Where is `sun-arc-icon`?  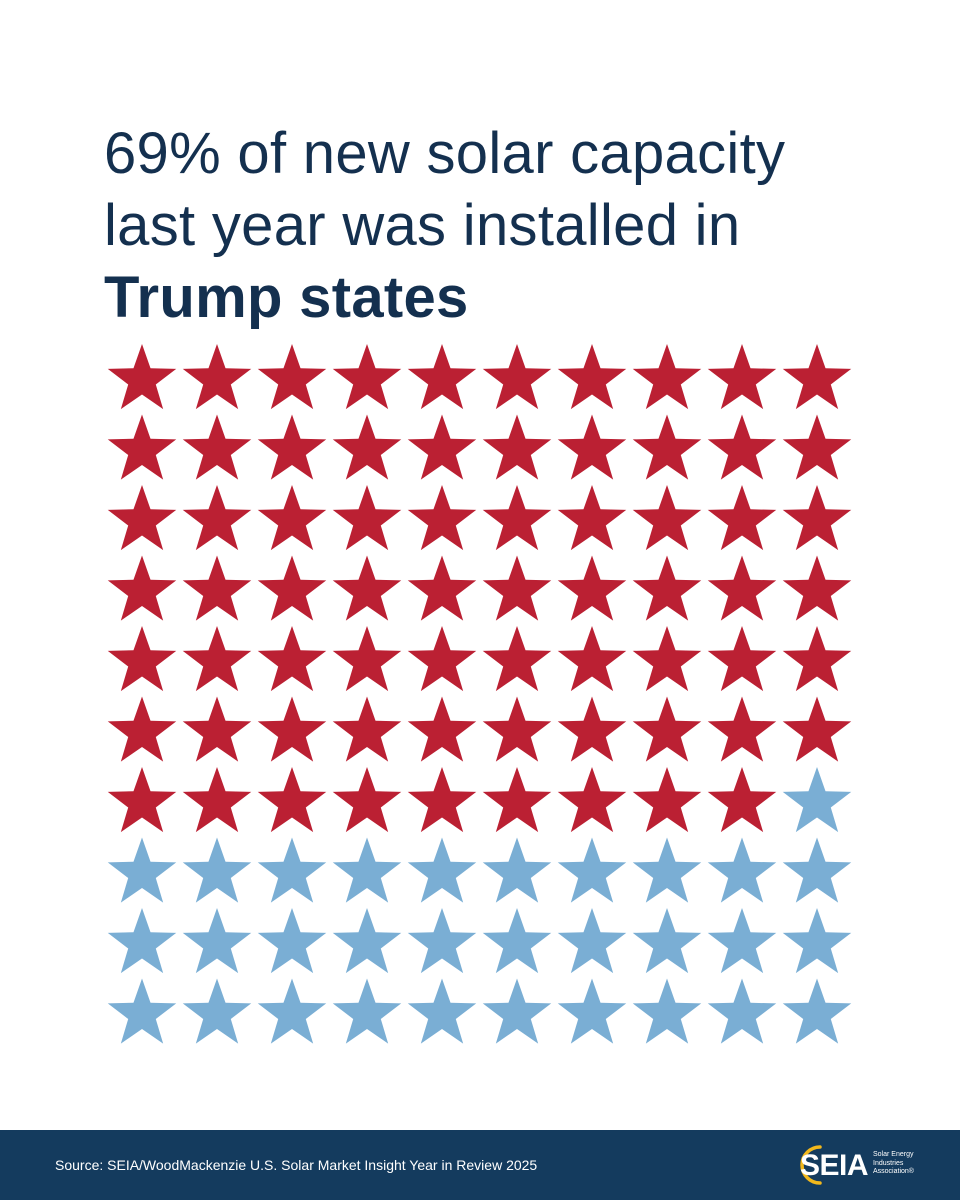
sun-arc-icon is located at coordinates (811, 1165).